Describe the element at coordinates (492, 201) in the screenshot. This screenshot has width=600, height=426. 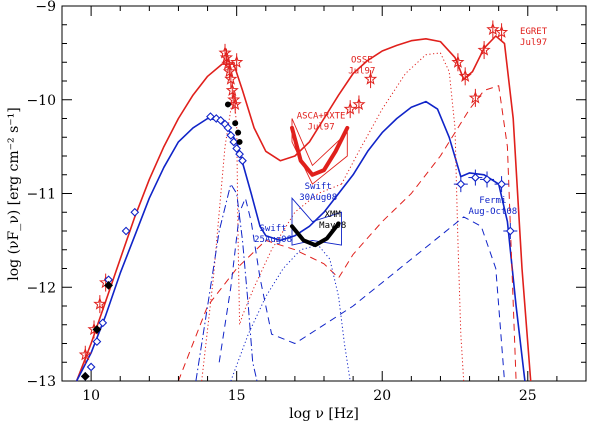
I see `annotation-fermi-line: Fermi` at that location.